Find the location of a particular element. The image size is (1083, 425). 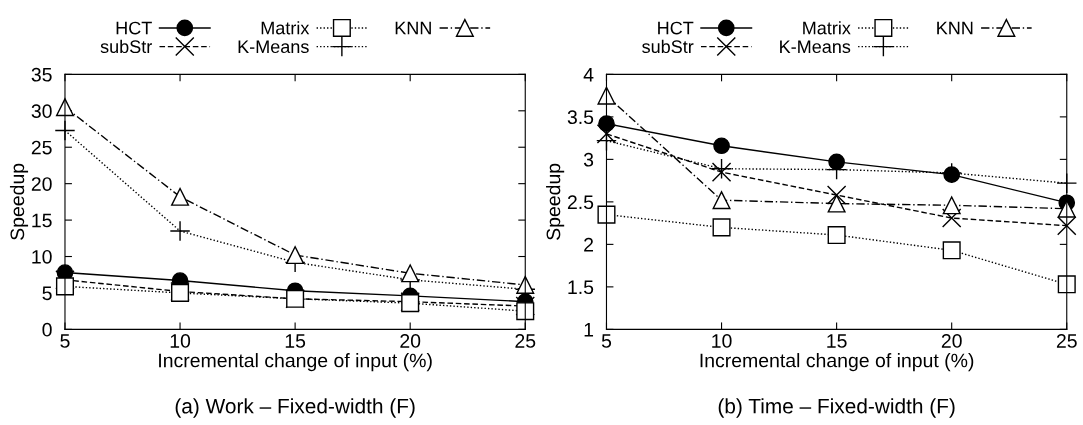

text: (b) Time – Fixed-width (F) is located at coordinates (836, 408).